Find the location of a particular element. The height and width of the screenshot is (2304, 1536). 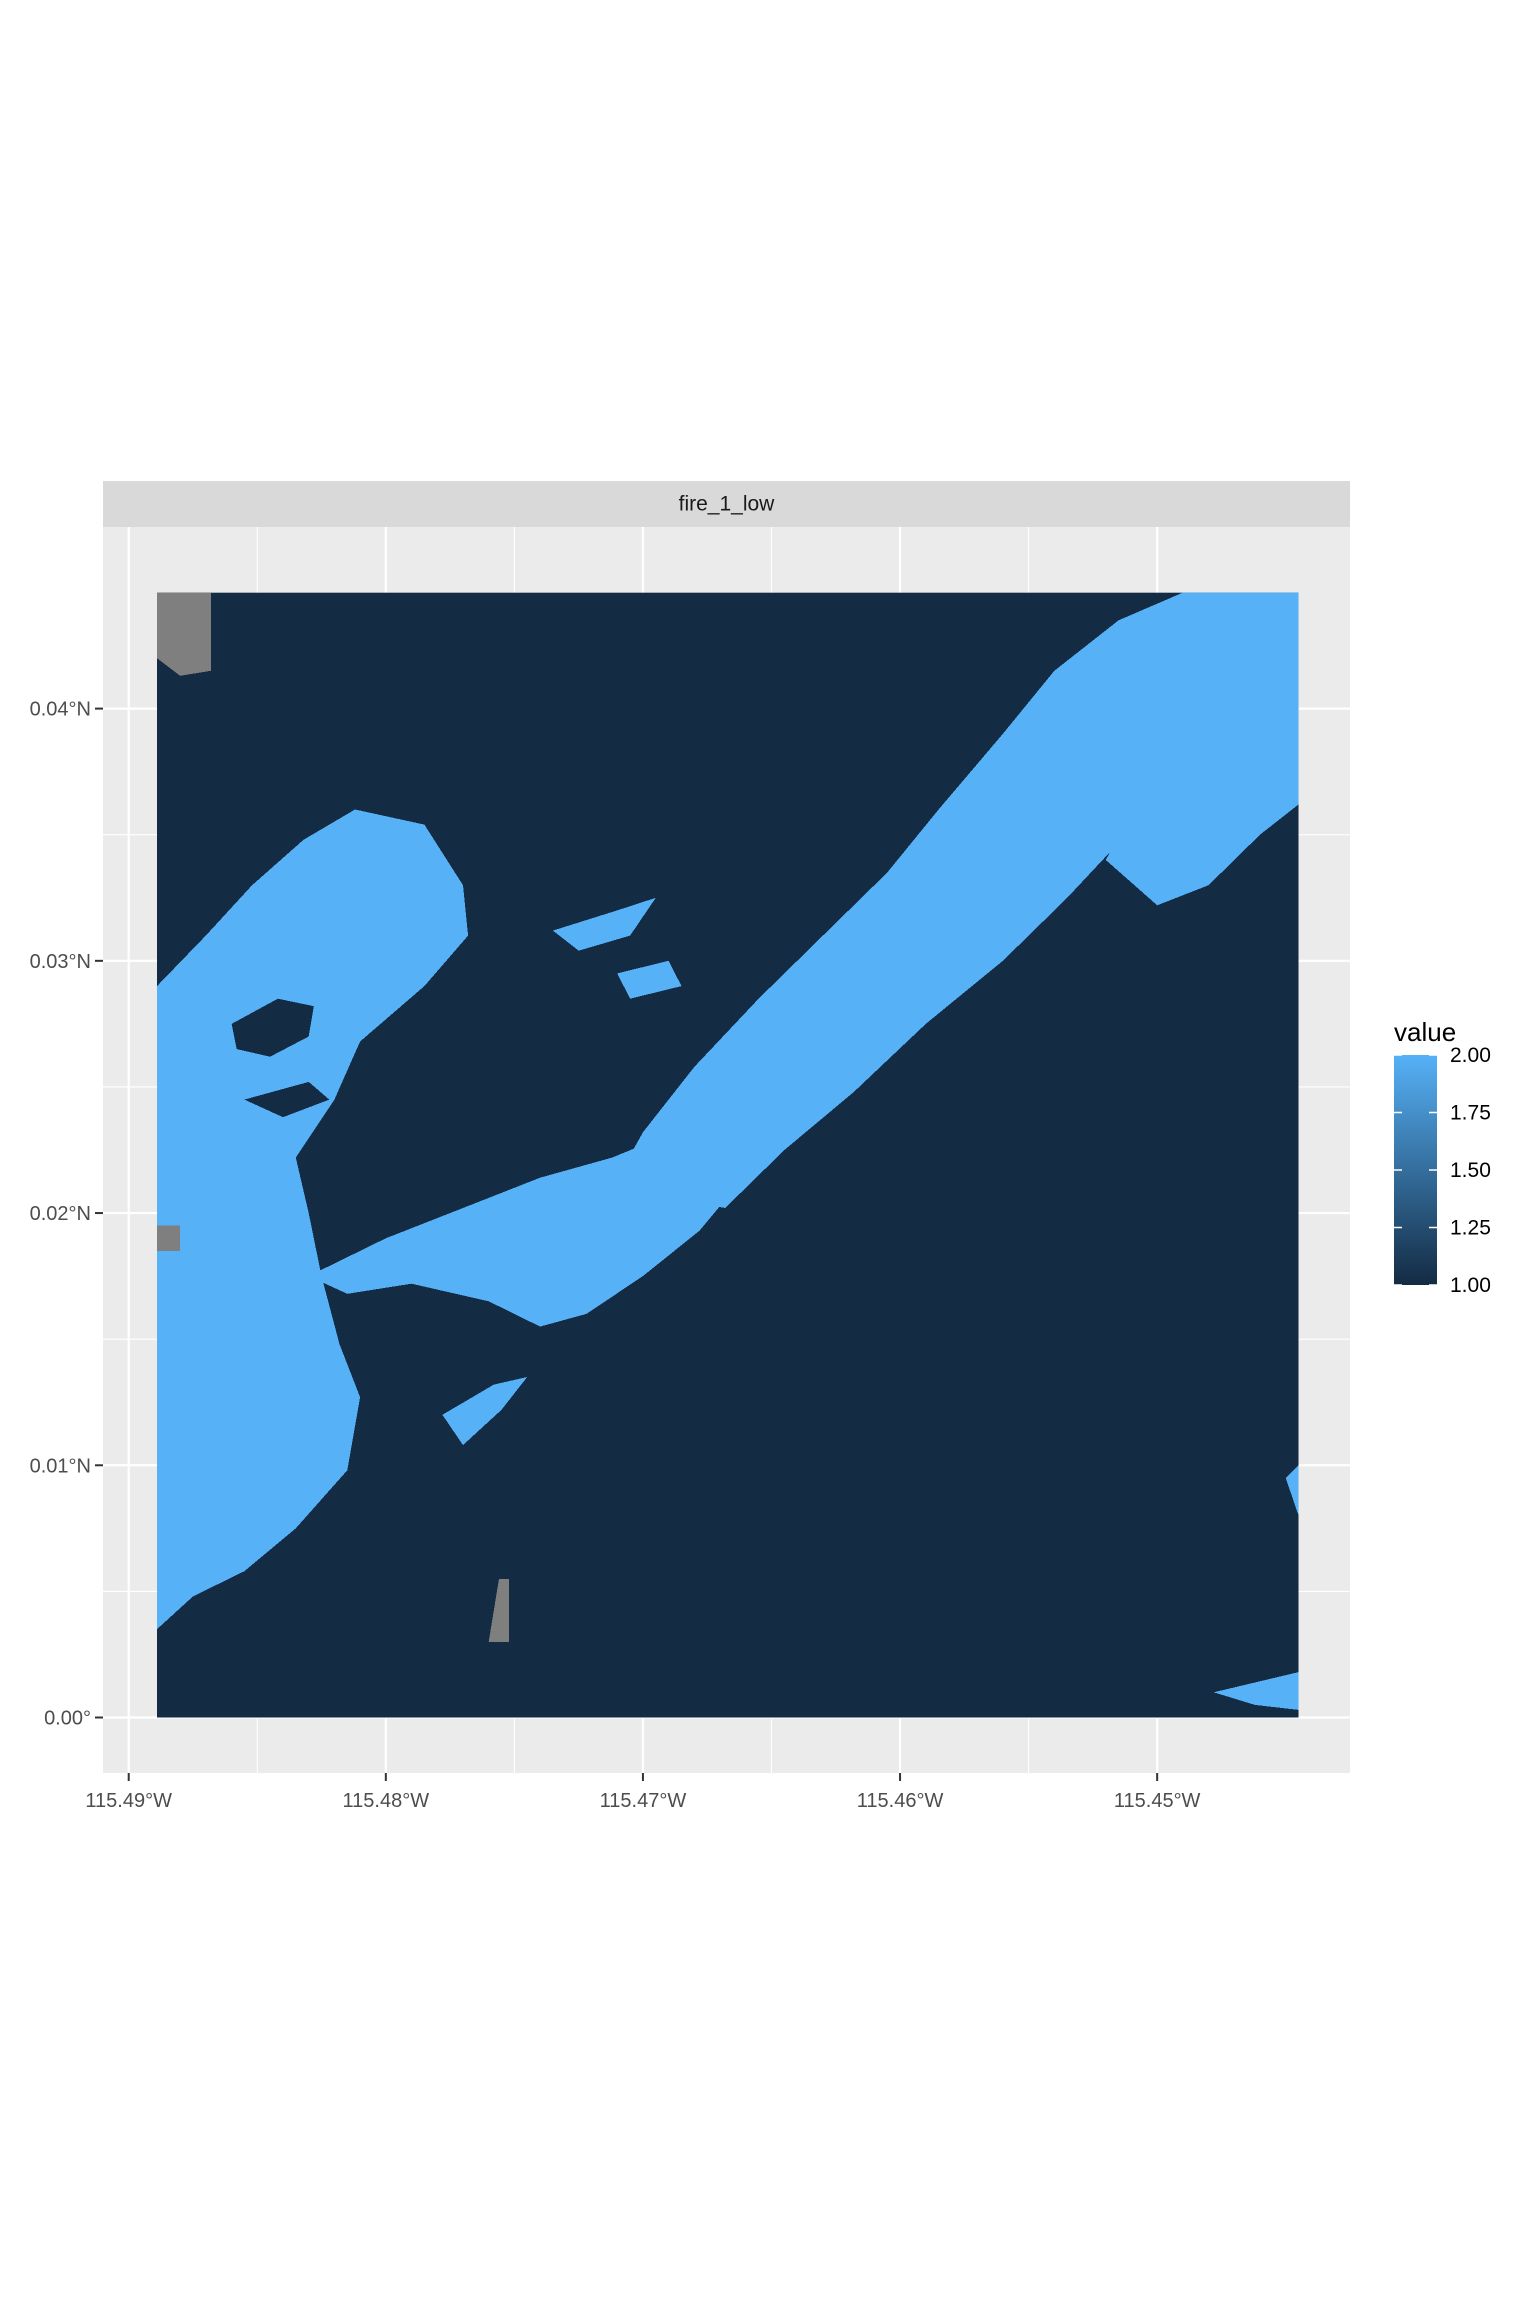

y-tick-label-2: 0.02°N is located at coordinates (60, 1214).